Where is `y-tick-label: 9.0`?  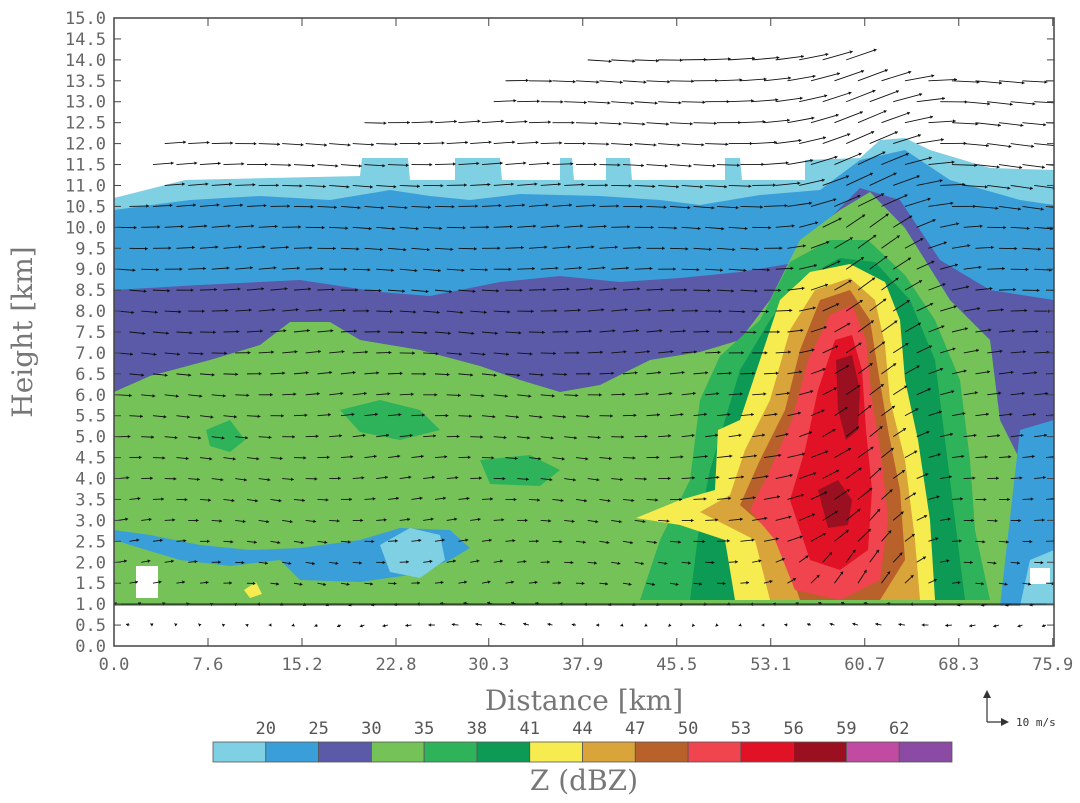
y-tick-label: 9.0 is located at coordinates (90, 270).